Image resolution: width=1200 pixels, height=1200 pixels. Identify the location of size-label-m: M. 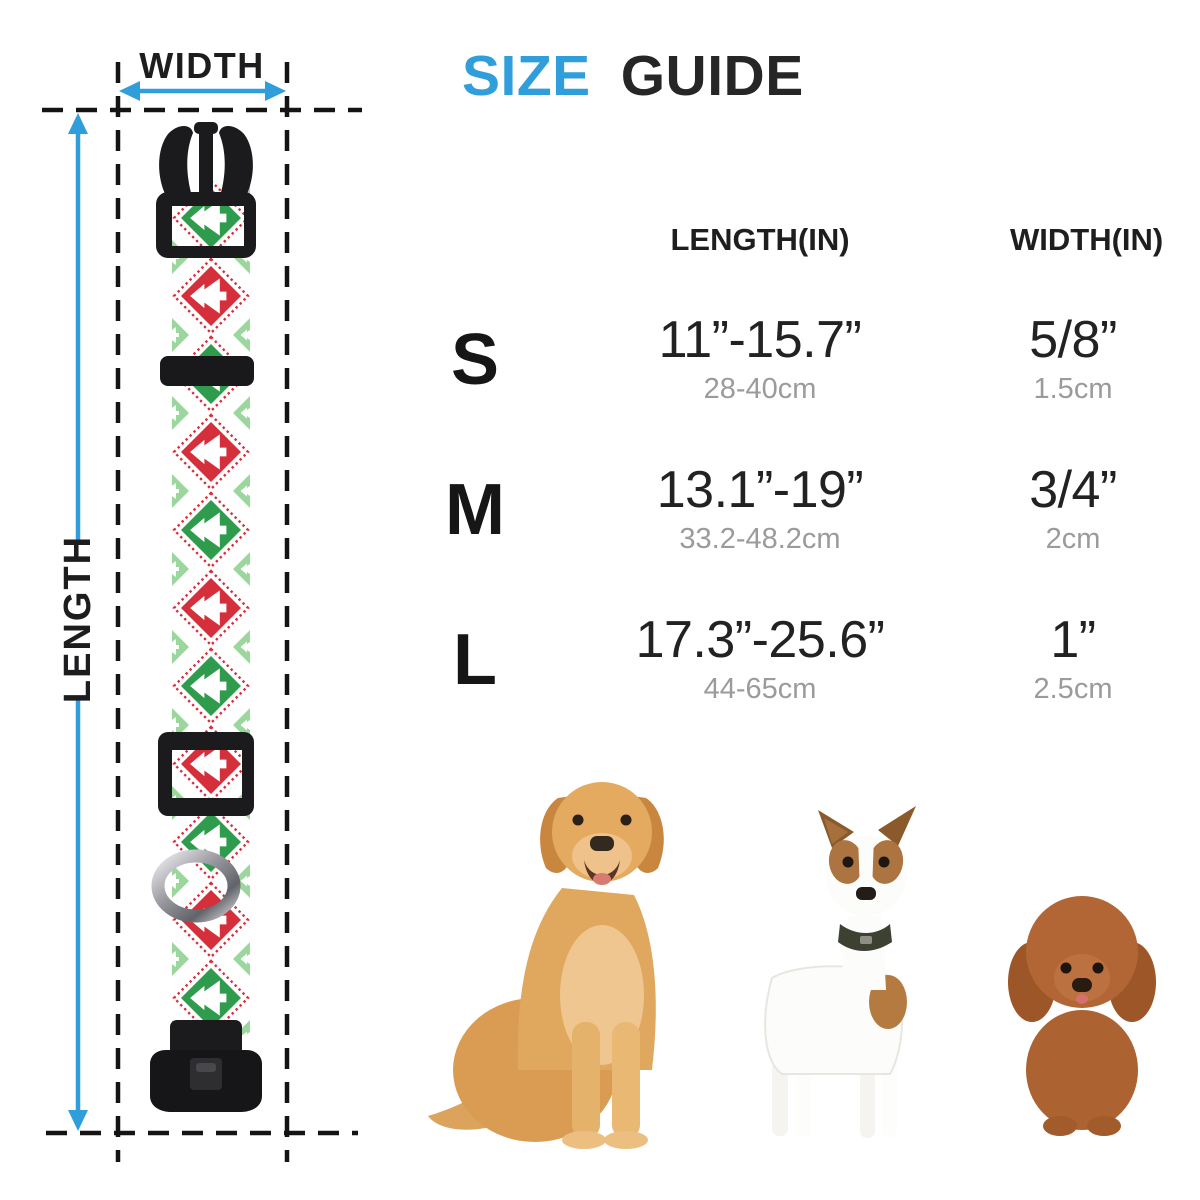
(475, 510).